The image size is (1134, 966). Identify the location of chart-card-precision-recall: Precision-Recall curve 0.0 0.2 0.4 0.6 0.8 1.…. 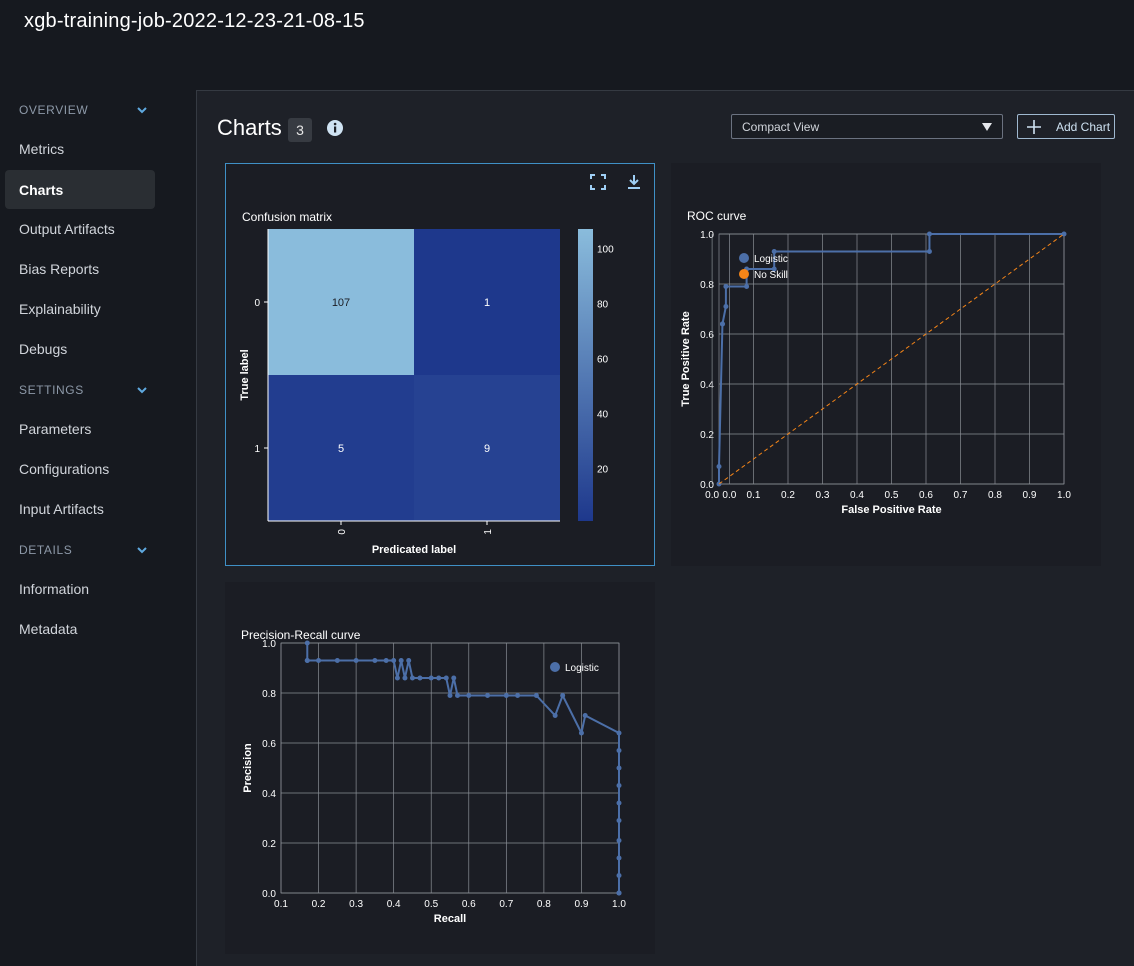
(440, 768).